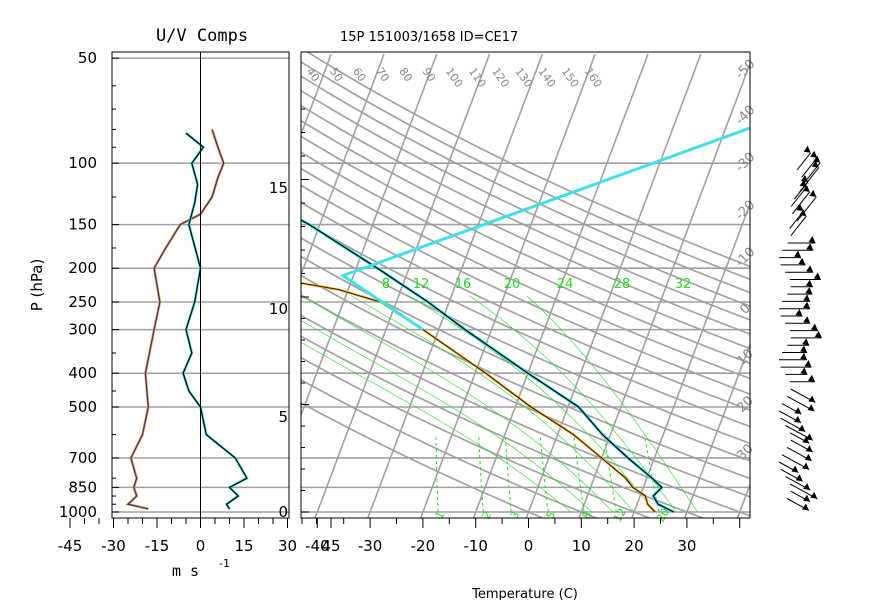  Describe the element at coordinates (565, 284) in the screenshot. I see `moist-adiabat-label: 24` at that location.